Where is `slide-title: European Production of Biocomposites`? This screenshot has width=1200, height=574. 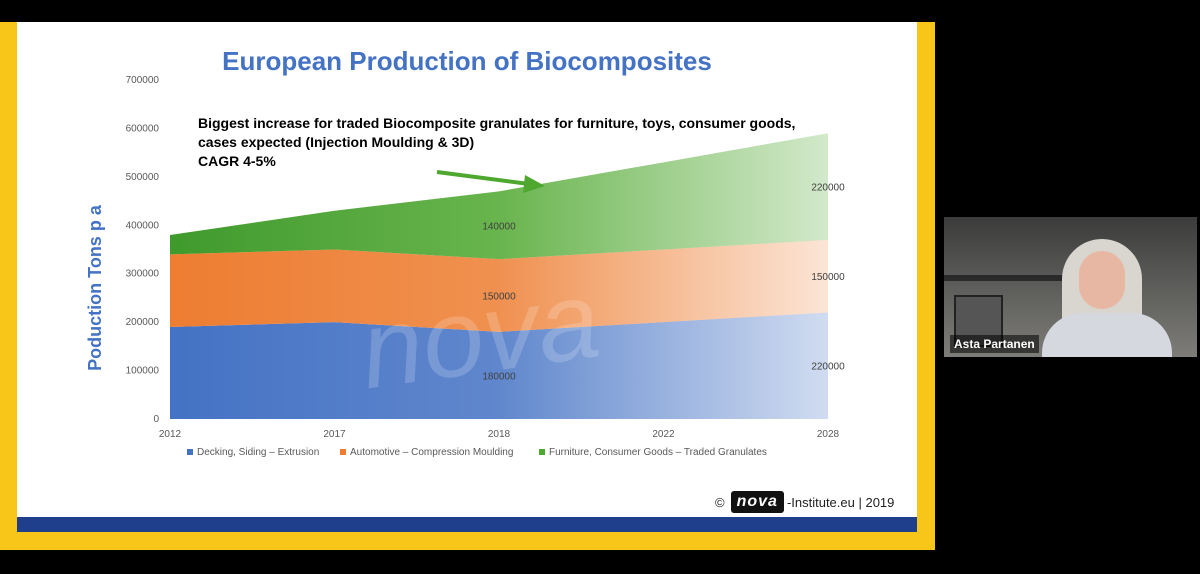
slide-title: European Production of Biocomposites is located at coordinates (467, 61).